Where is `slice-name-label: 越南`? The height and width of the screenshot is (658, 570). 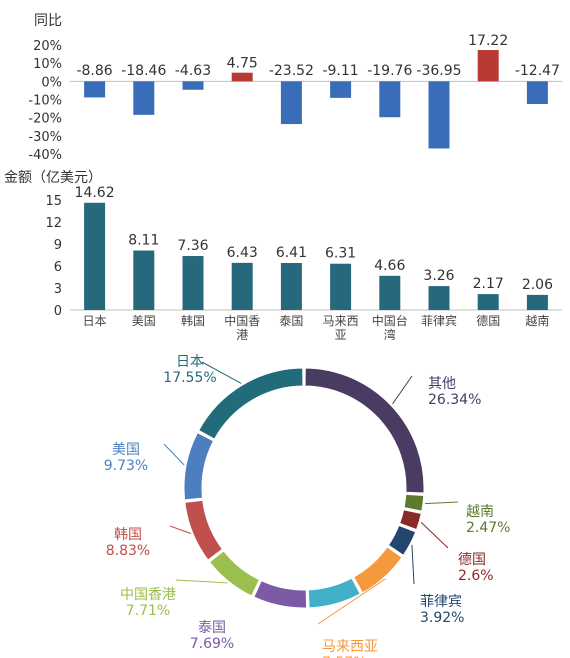
slice-name-label: 越南 is located at coordinates (480, 512).